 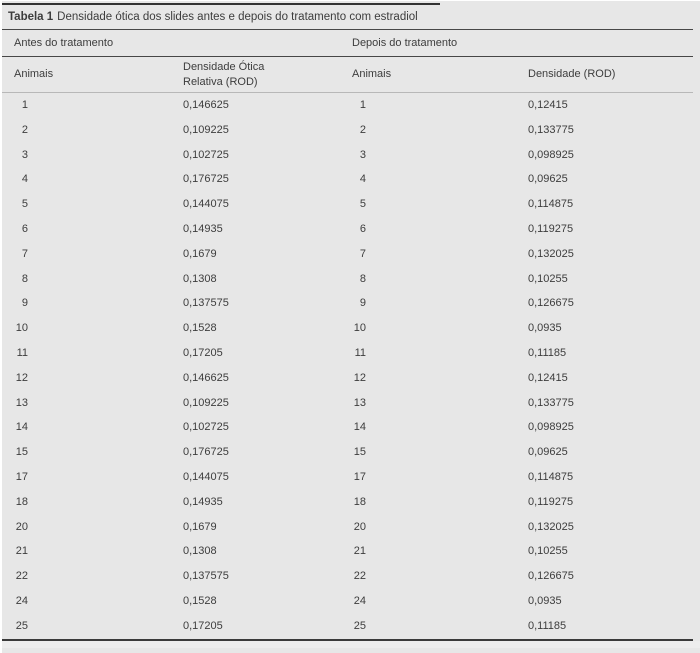 What do you see at coordinates (362, 278) in the screenshot?
I see `animal-number-after: 8` at bounding box center [362, 278].